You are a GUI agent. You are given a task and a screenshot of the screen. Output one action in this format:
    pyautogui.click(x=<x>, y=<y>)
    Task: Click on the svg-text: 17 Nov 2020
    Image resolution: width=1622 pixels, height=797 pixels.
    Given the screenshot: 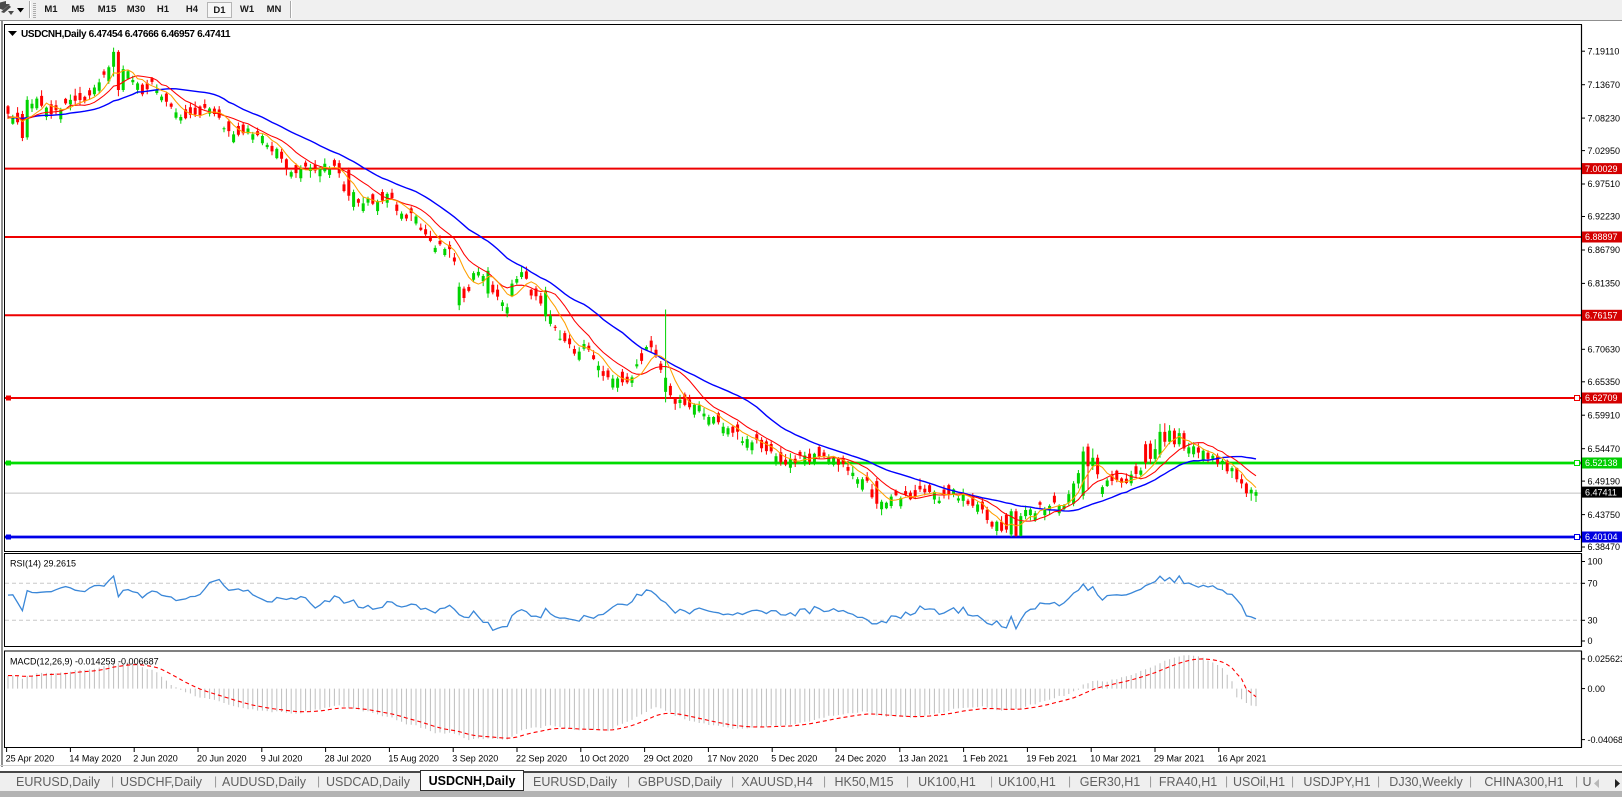 What is the action you would take?
    pyautogui.click(x=732, y=759)
    